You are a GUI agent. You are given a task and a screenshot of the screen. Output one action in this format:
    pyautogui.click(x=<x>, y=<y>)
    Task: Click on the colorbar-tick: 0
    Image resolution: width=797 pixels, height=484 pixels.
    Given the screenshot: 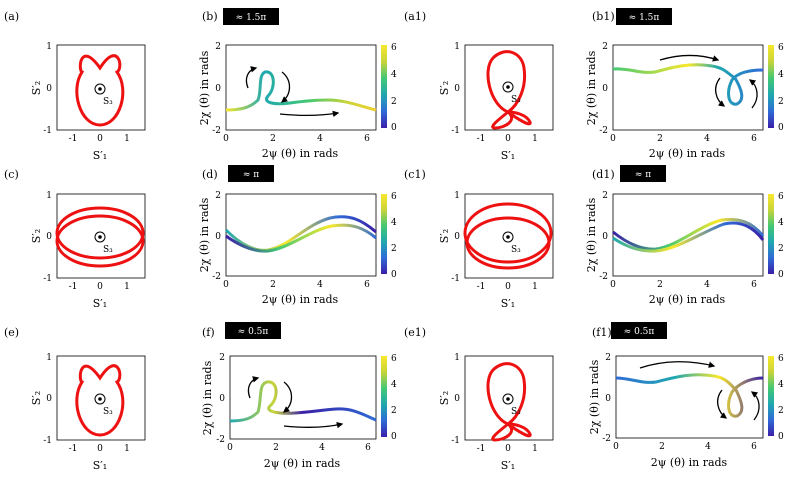 What is the action you would take?
    pyautogui.click(x=394, y=437)
    